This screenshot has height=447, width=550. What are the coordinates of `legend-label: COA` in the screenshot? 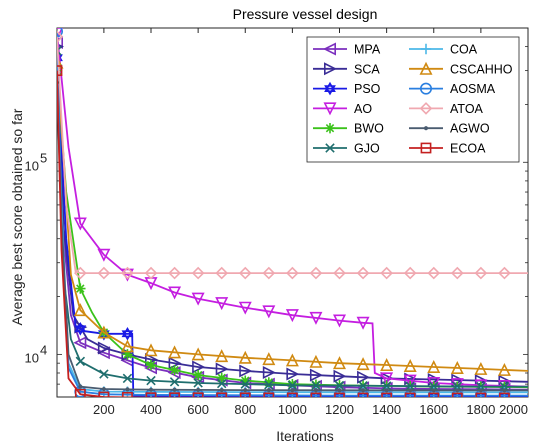 It's located at (464, 50).